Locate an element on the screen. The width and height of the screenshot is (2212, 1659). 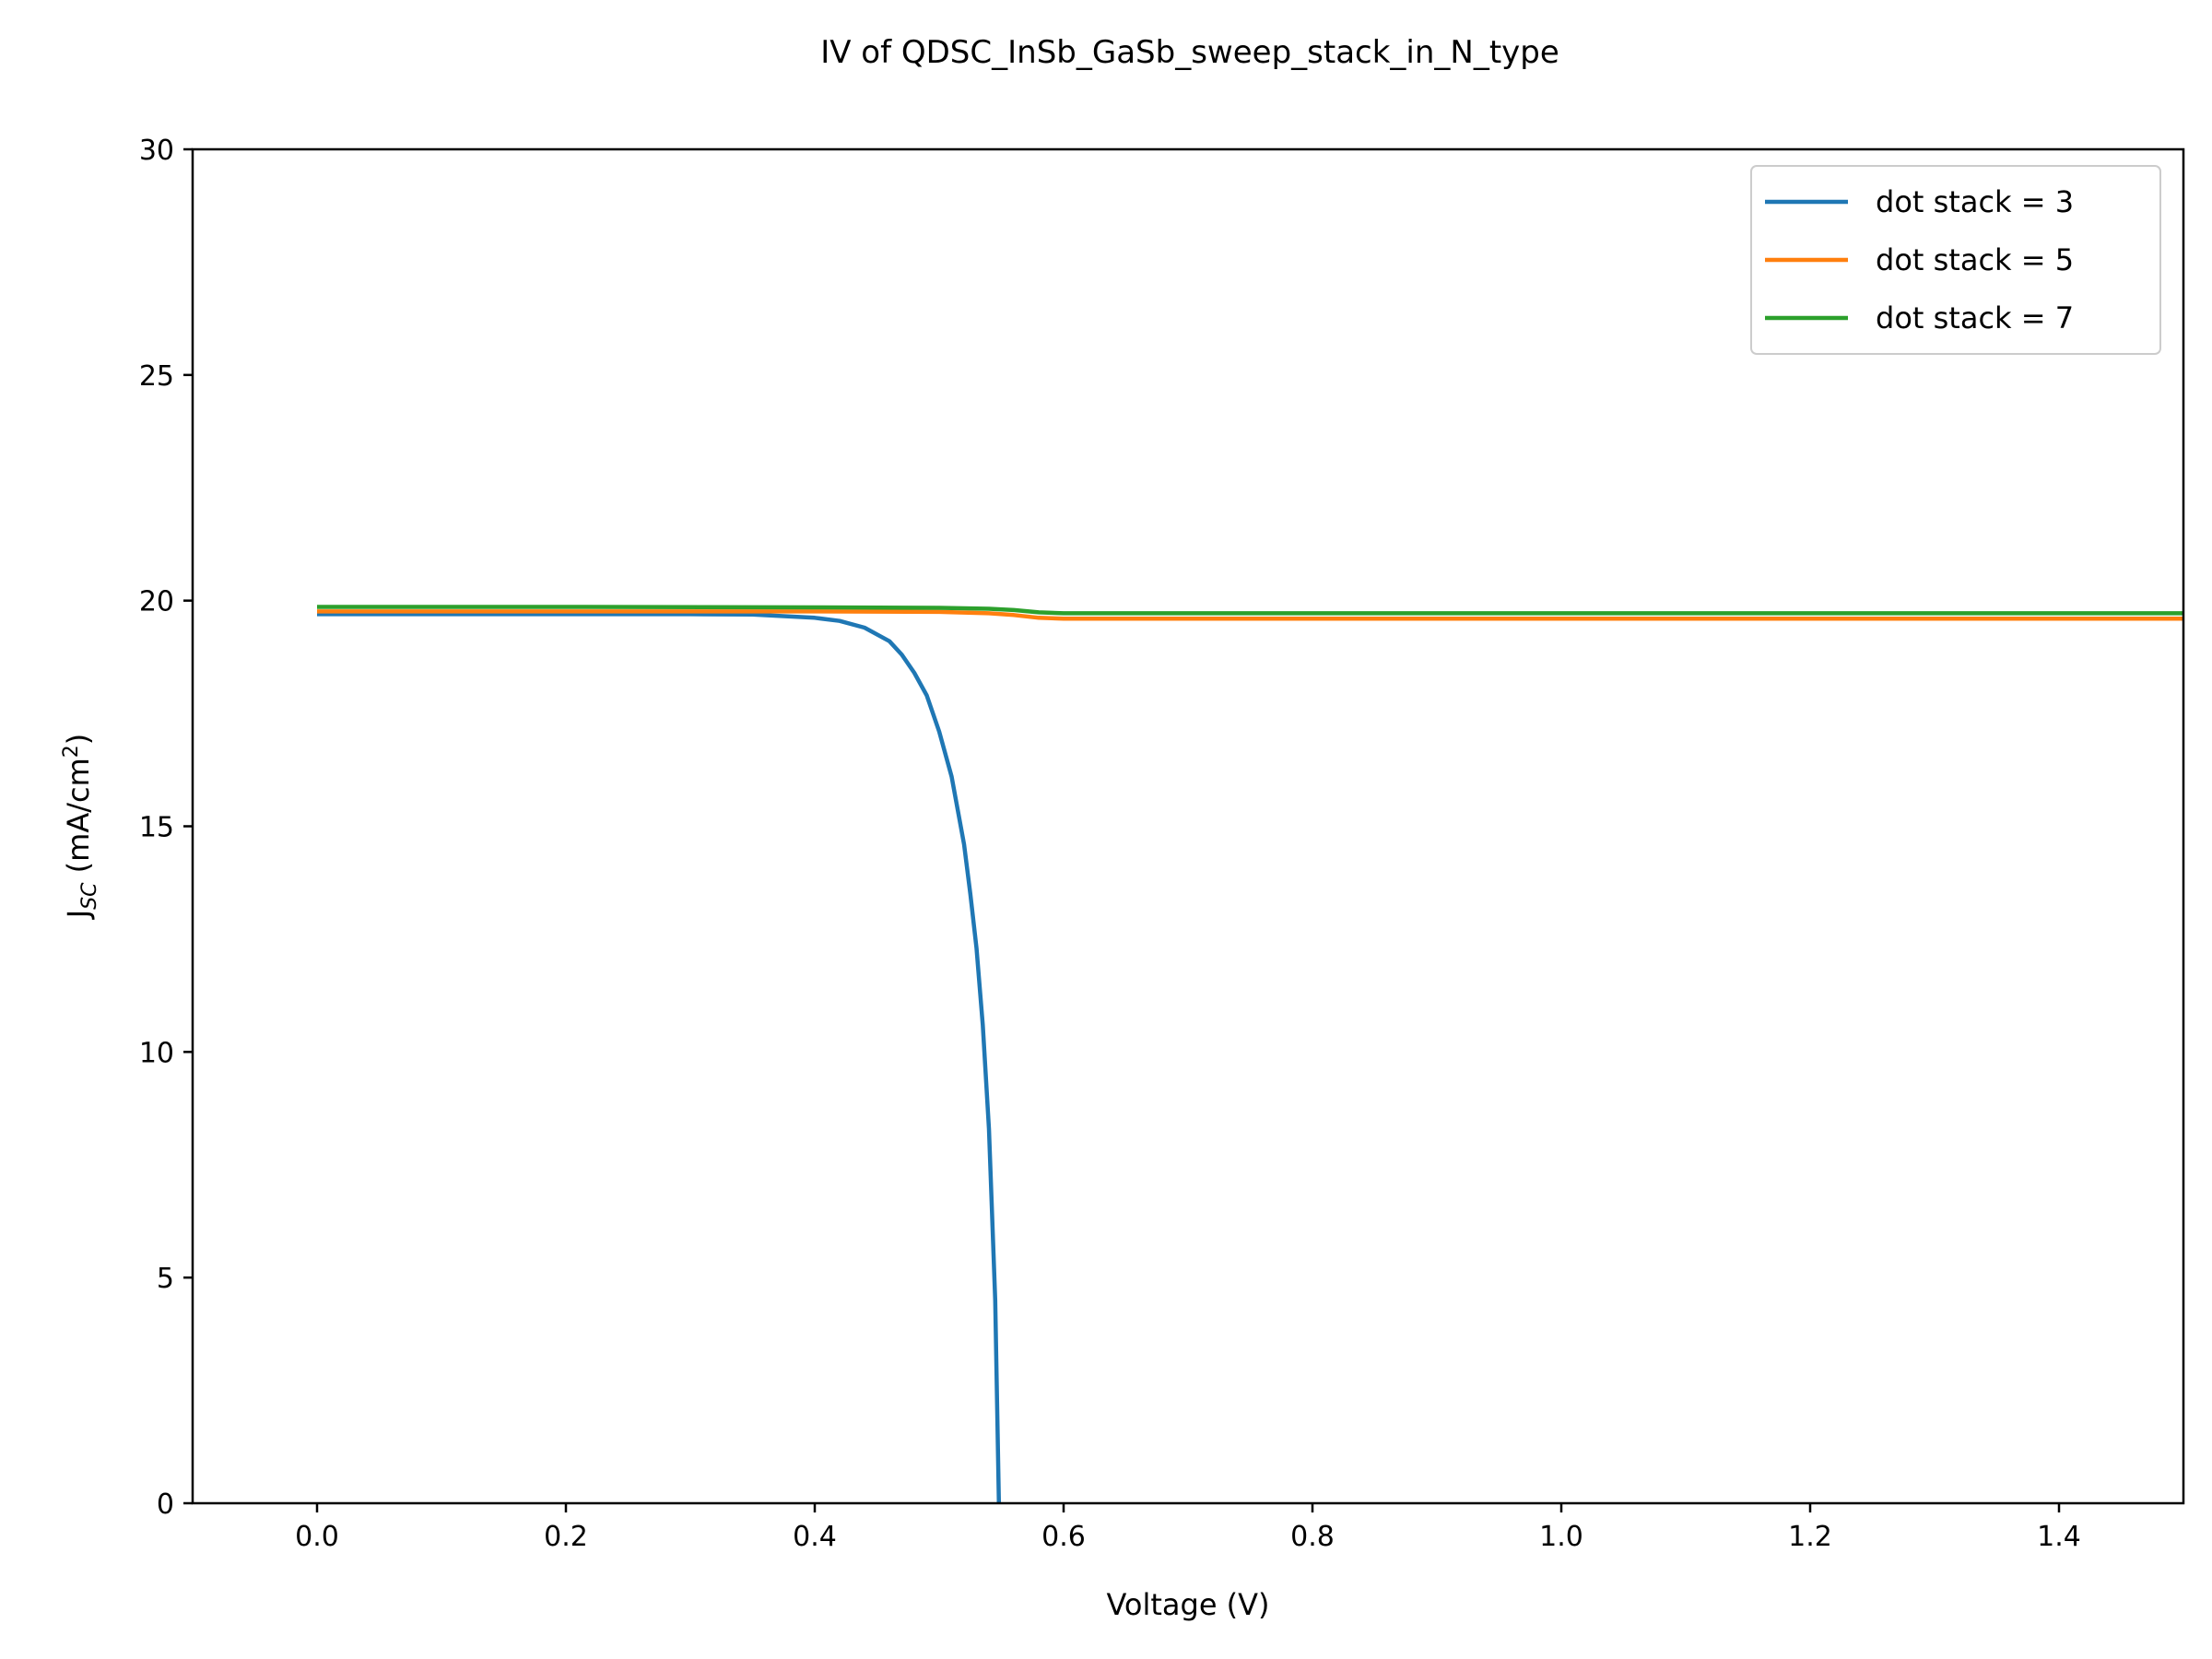
legend-label: dot stack = 5 is located at coordinates (1975, 259).